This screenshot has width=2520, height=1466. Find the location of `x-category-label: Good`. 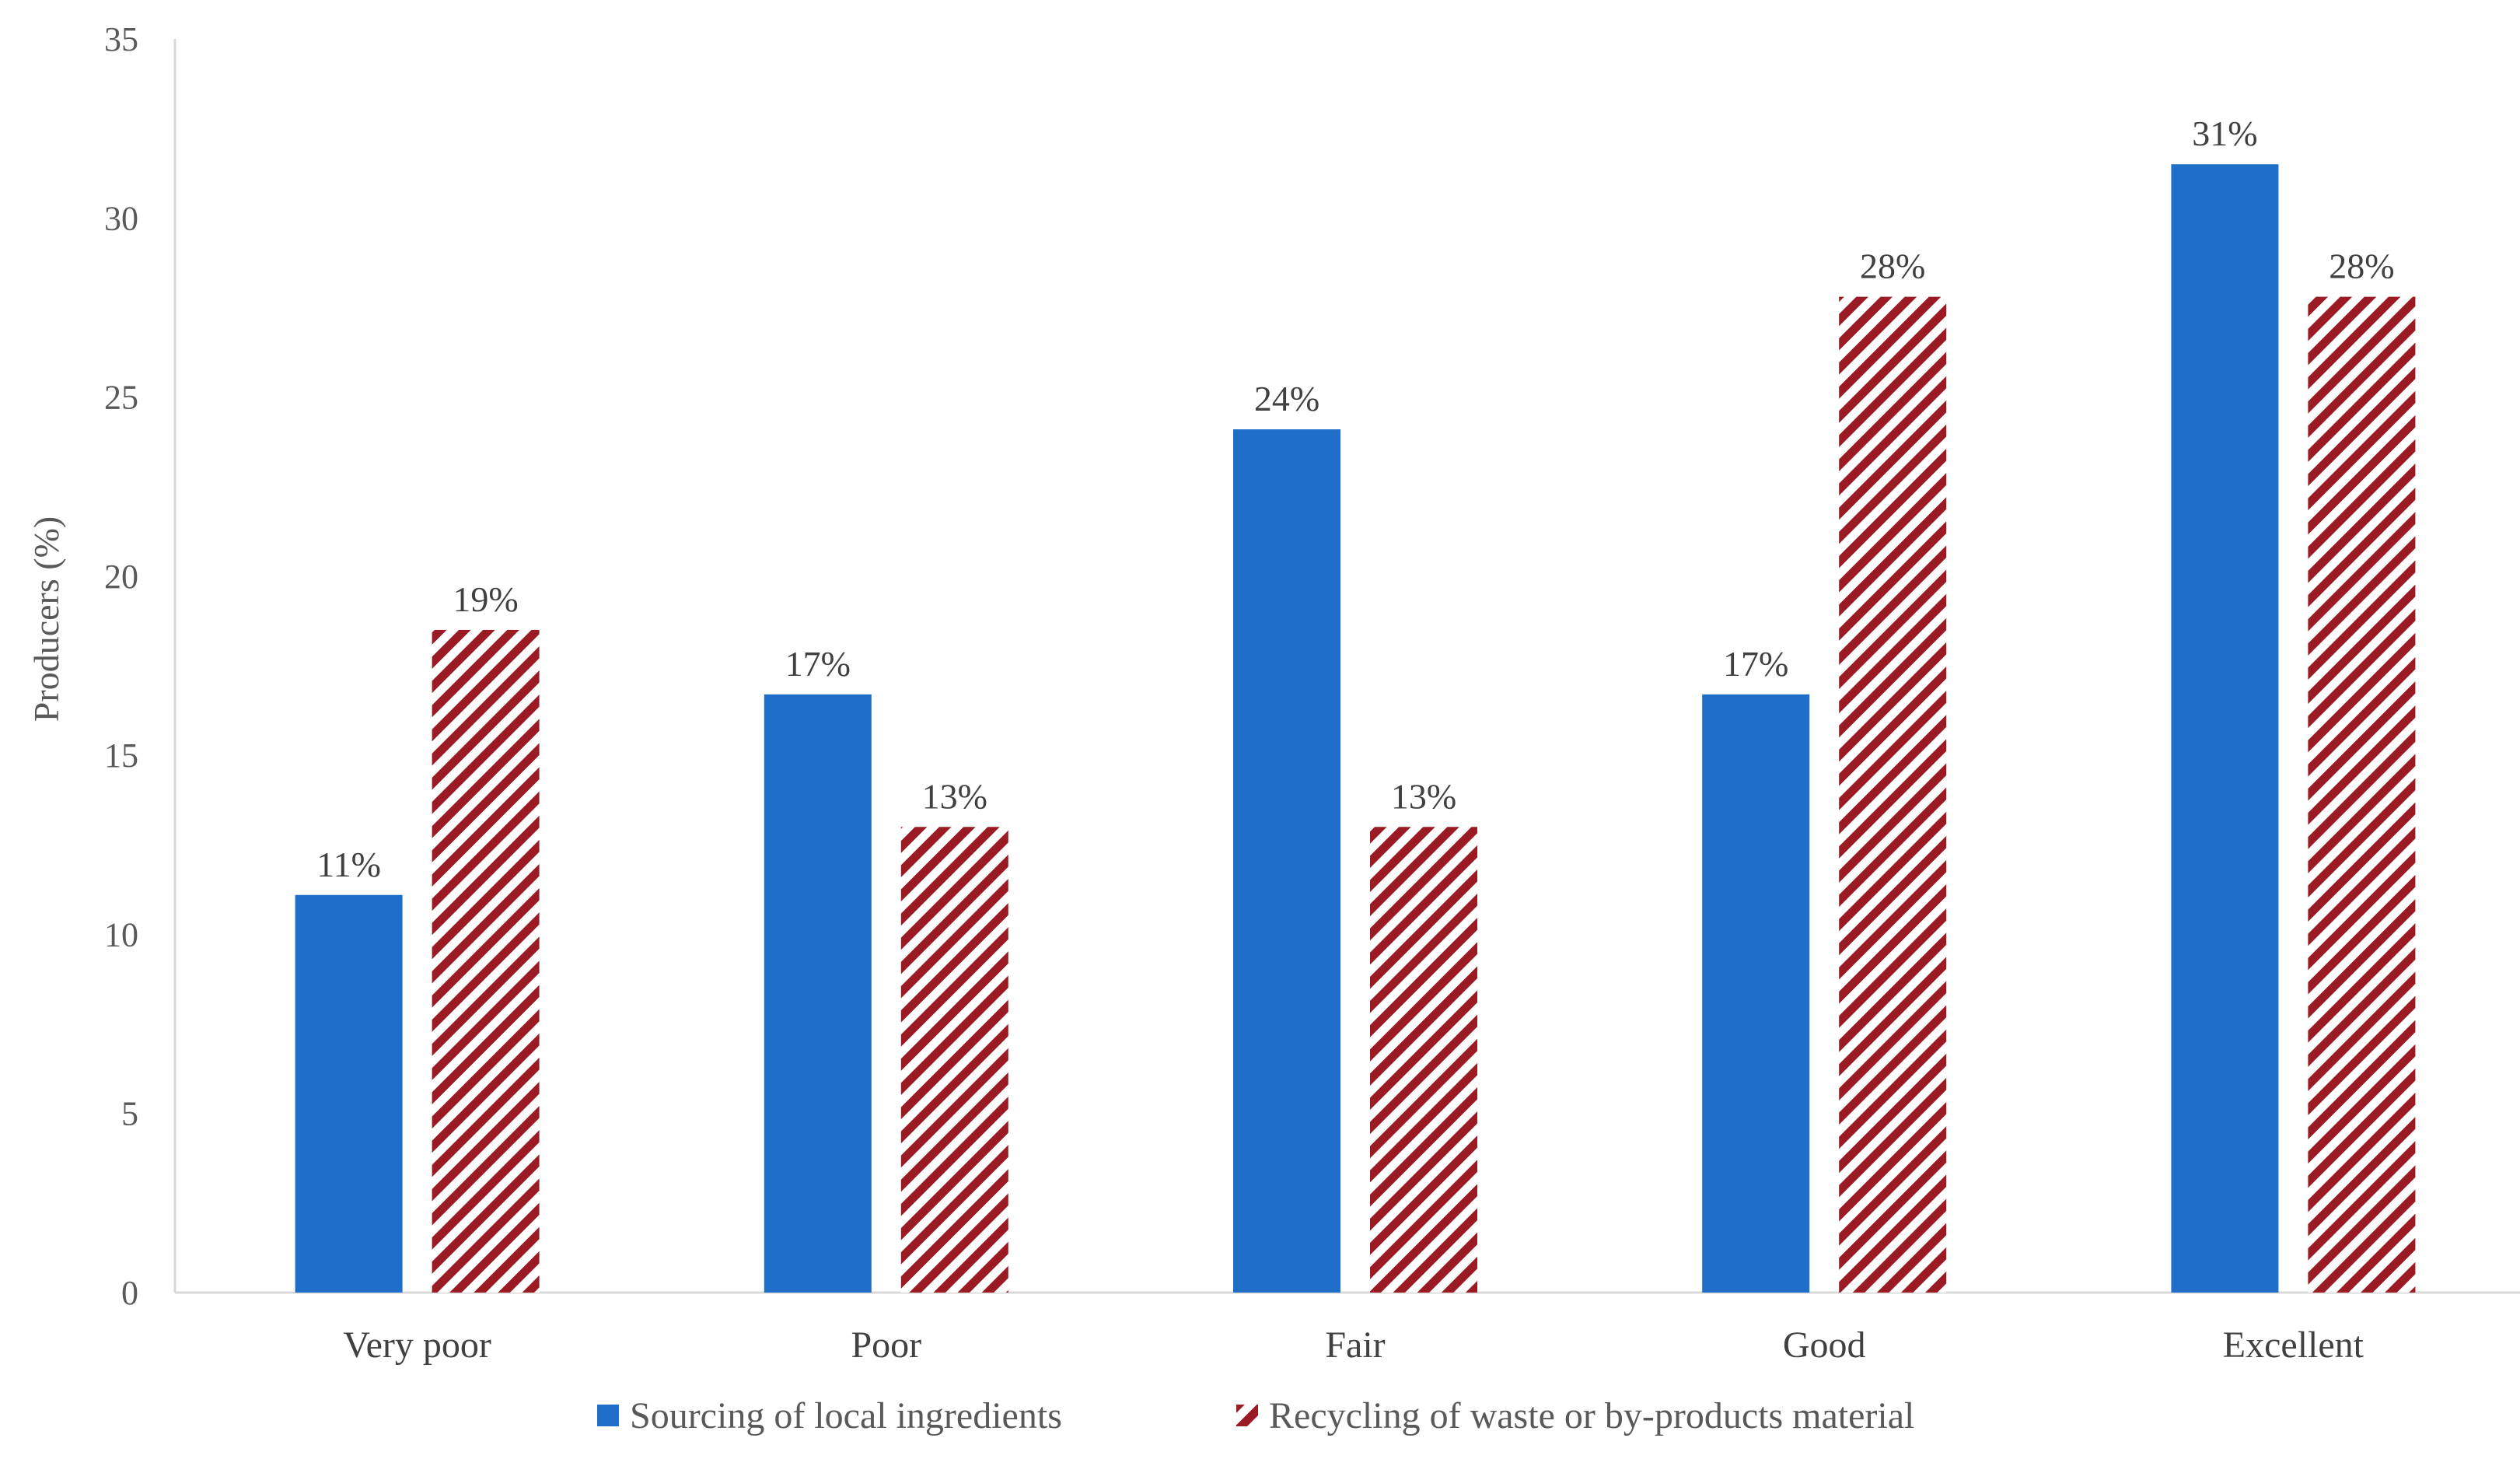

x-category-label: Good is located at coordinates (1825, 1345).